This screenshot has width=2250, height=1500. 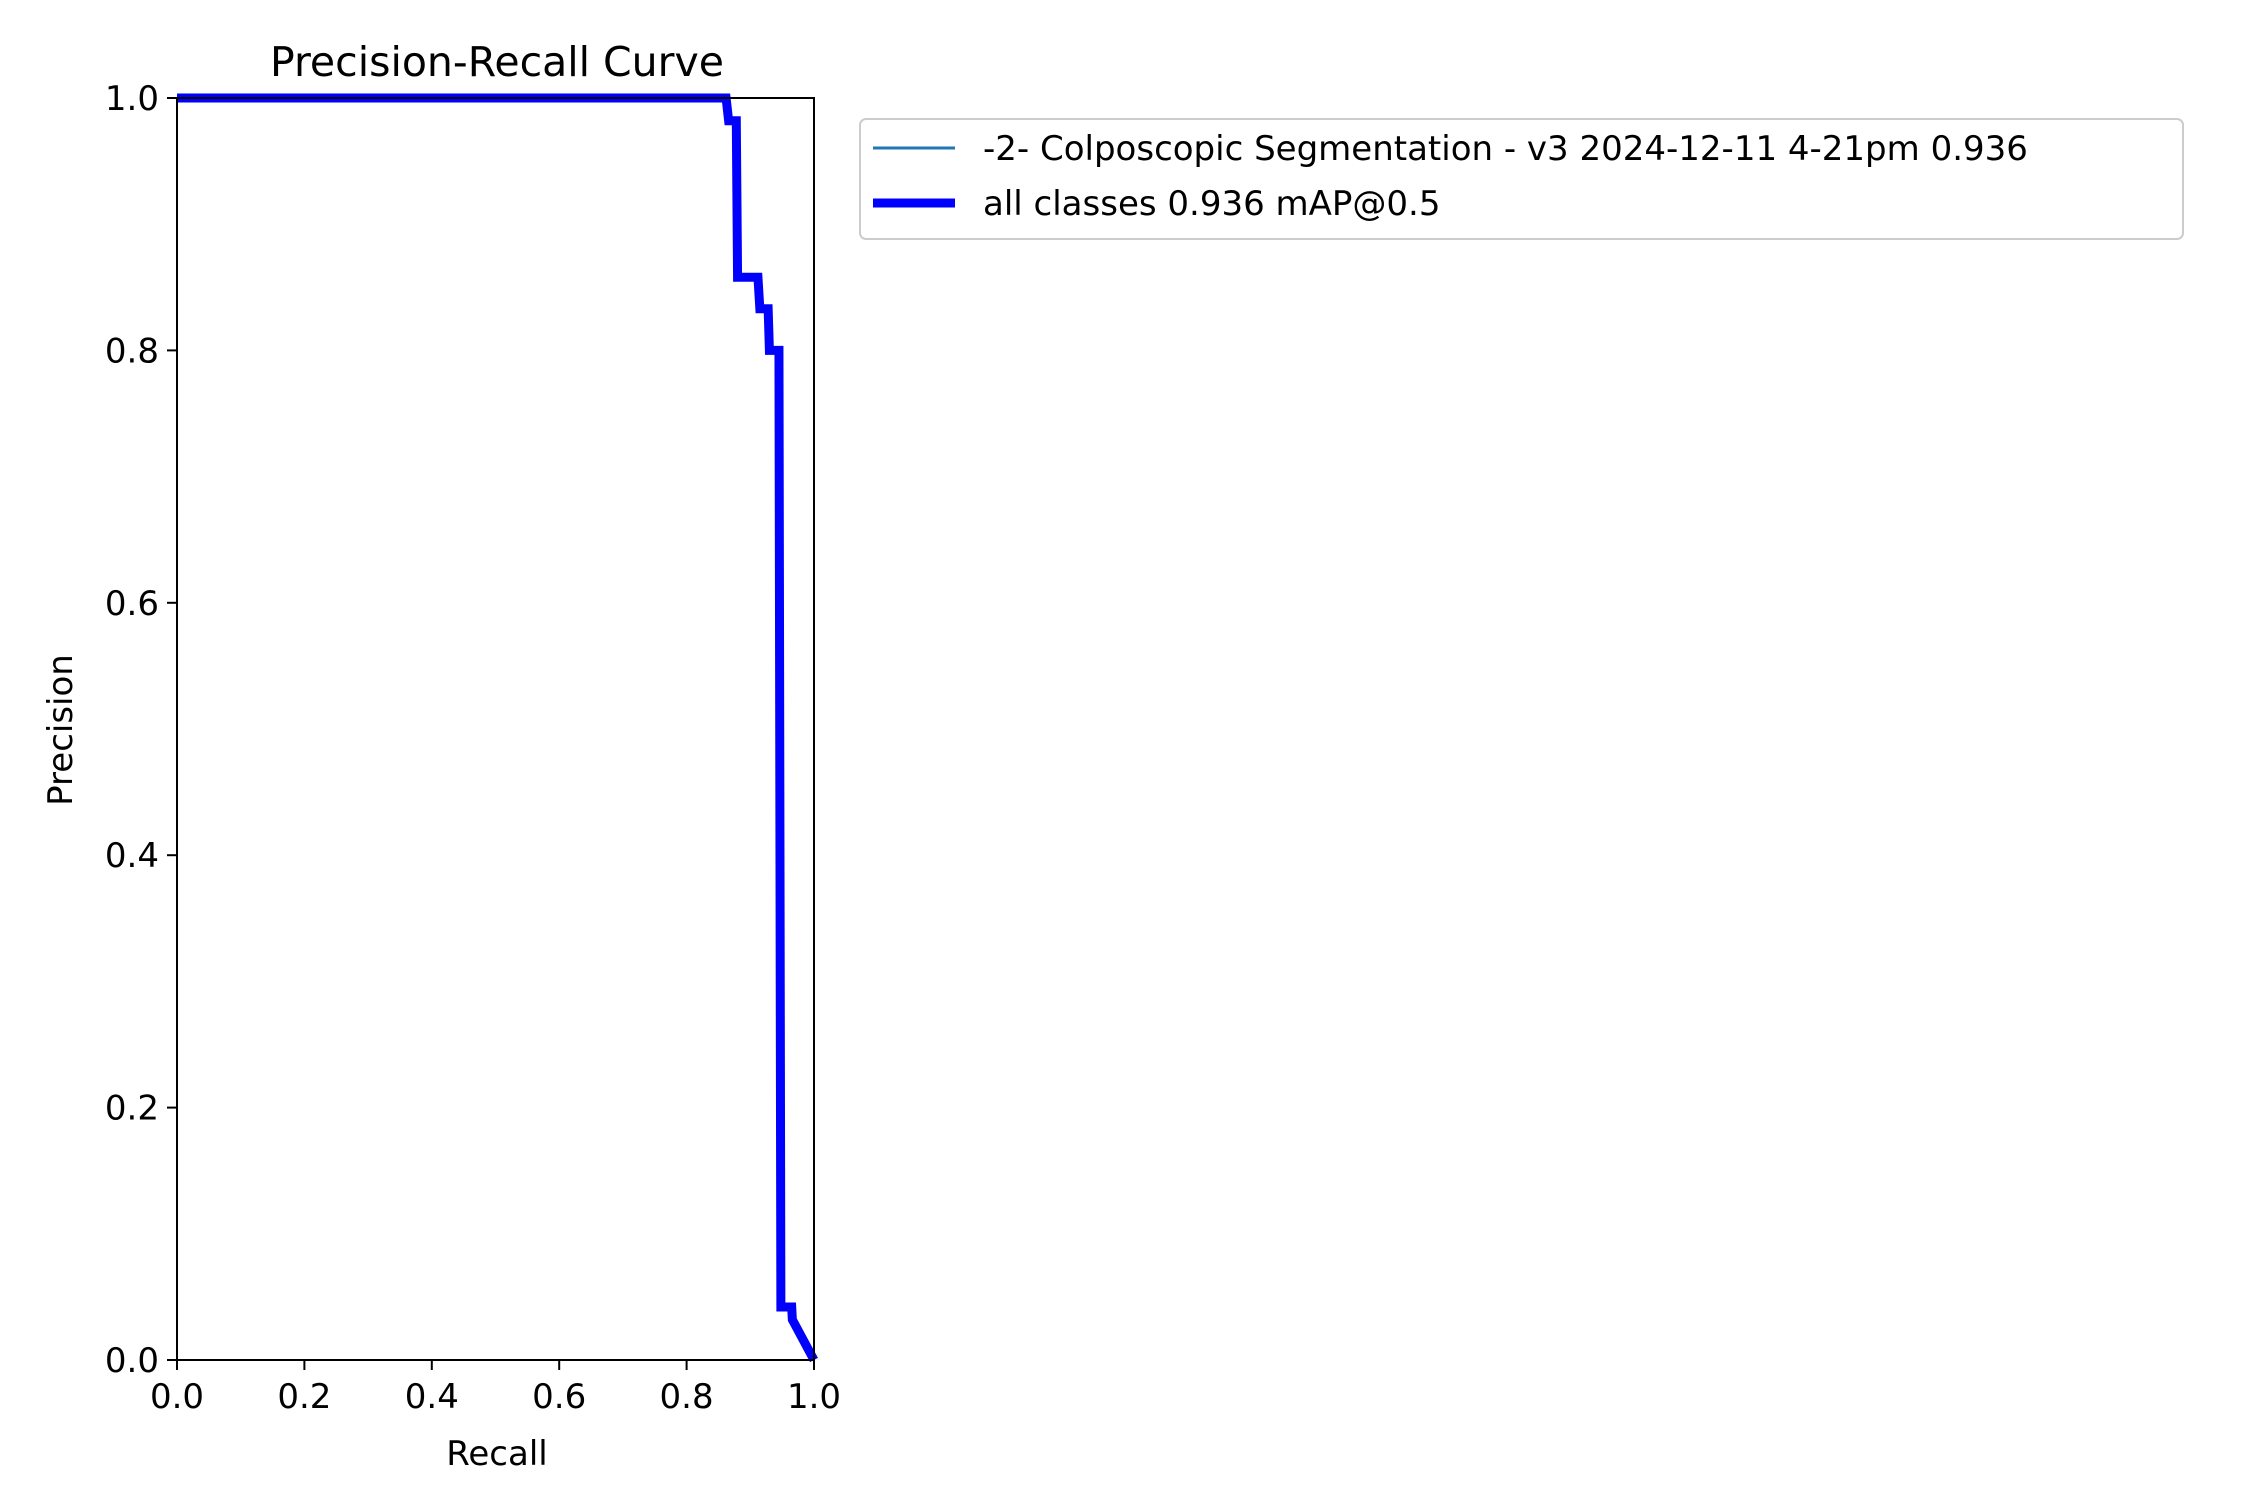 What do you see at coordinates (559, 1397) in the screenshot?
I see `x-tick-label: 0.6` at bounding box center [559, 1397].